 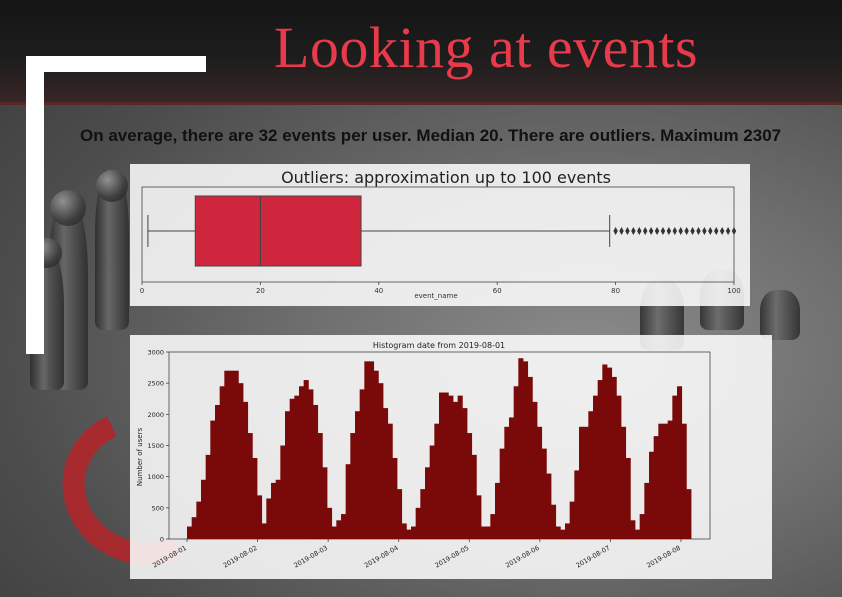 I want to click on histogram-title: Histogram date from 2019-08-01, so click(x=439, y=345).